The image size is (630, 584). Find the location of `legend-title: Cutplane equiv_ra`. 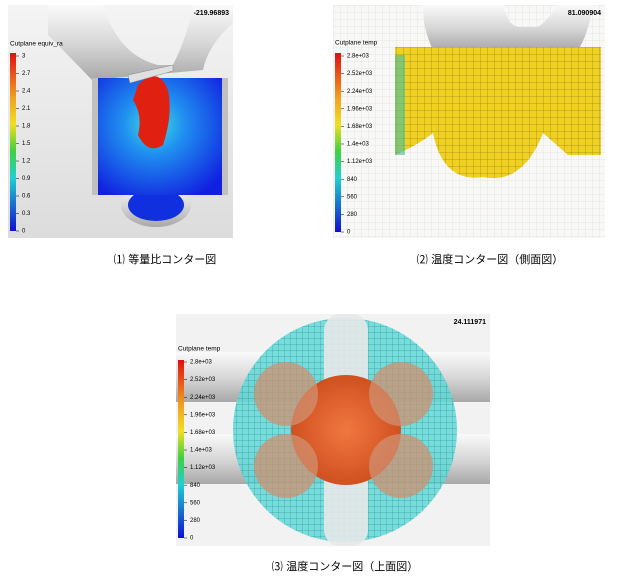

legend-title: Cutplane equiv_ra is located at coordinates (36, 44).